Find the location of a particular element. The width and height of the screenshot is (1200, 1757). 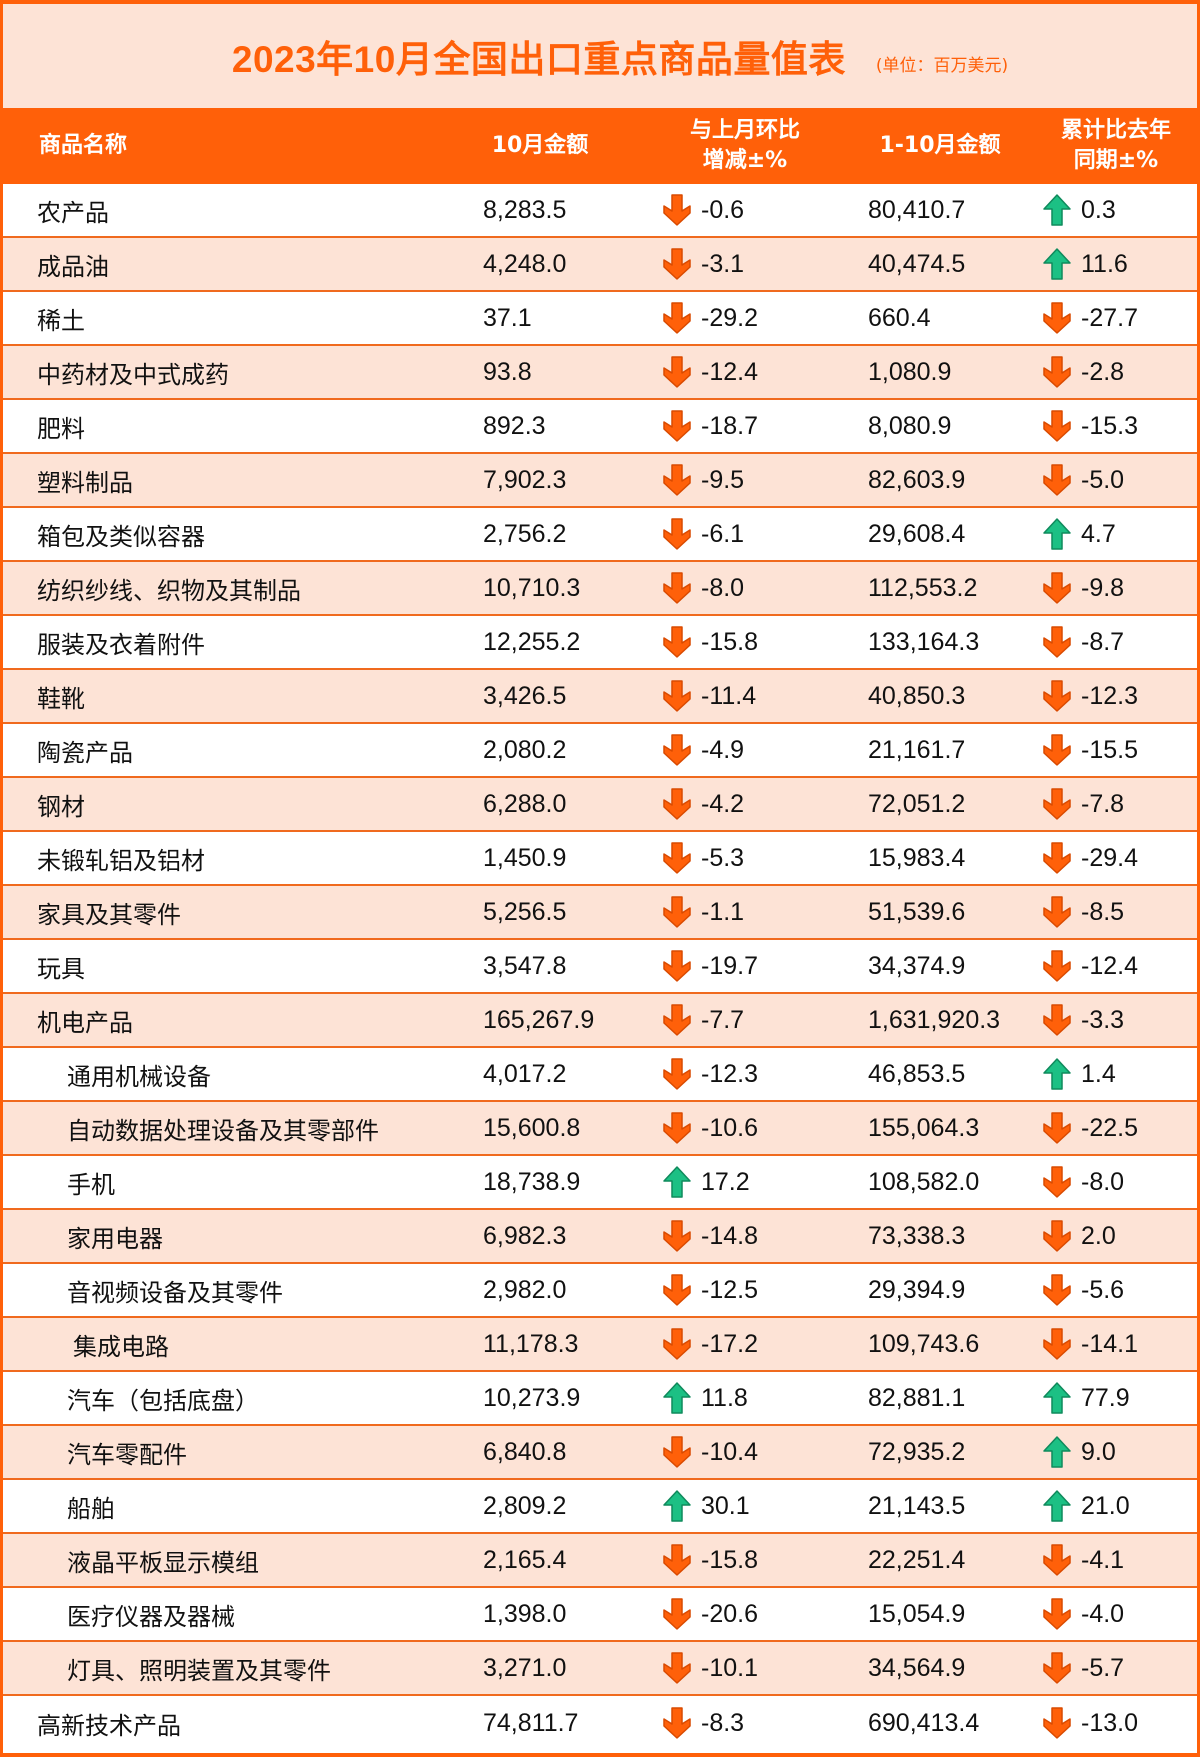

mom-value: -14.8 is located at coordinates (729, 1235).